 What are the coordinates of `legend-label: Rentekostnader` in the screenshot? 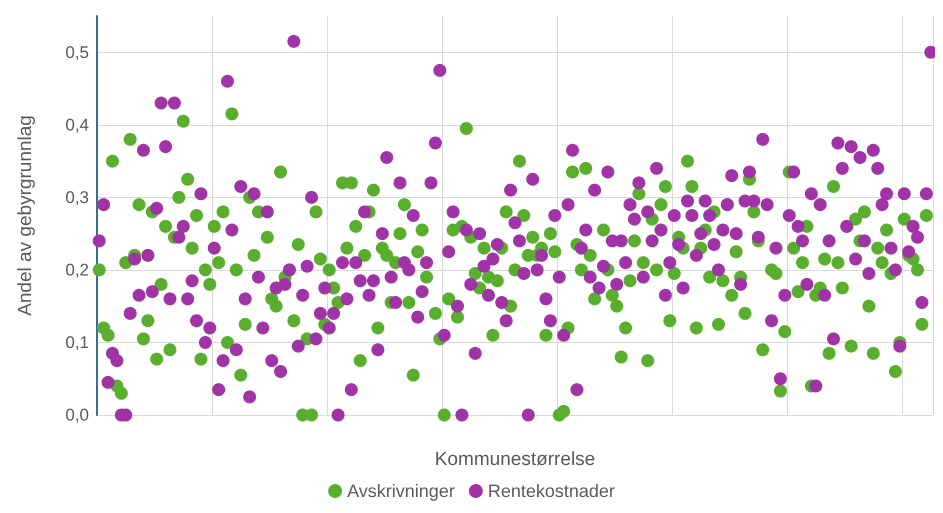 It's located at (551, 491).